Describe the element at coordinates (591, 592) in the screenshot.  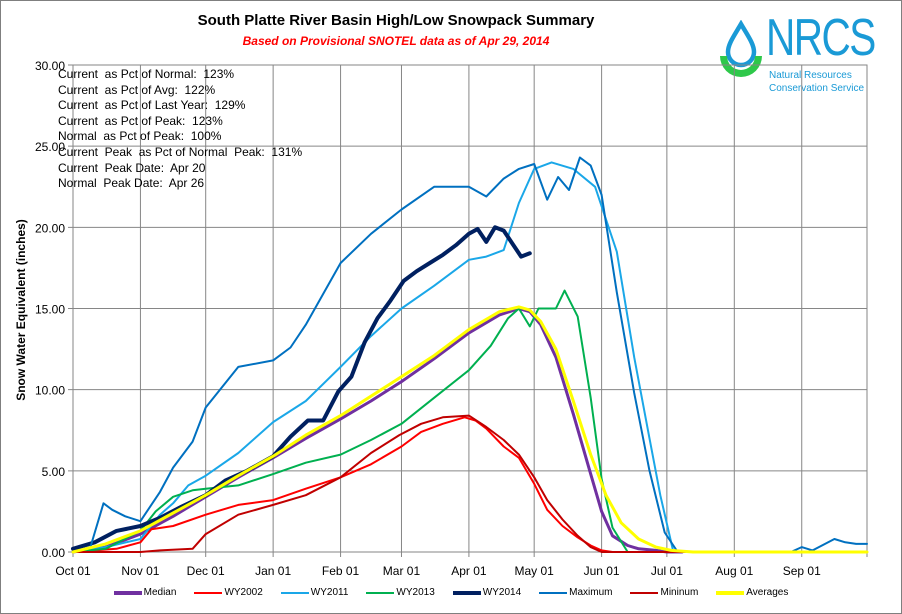
I see `legend-label: Maximum` at that location.